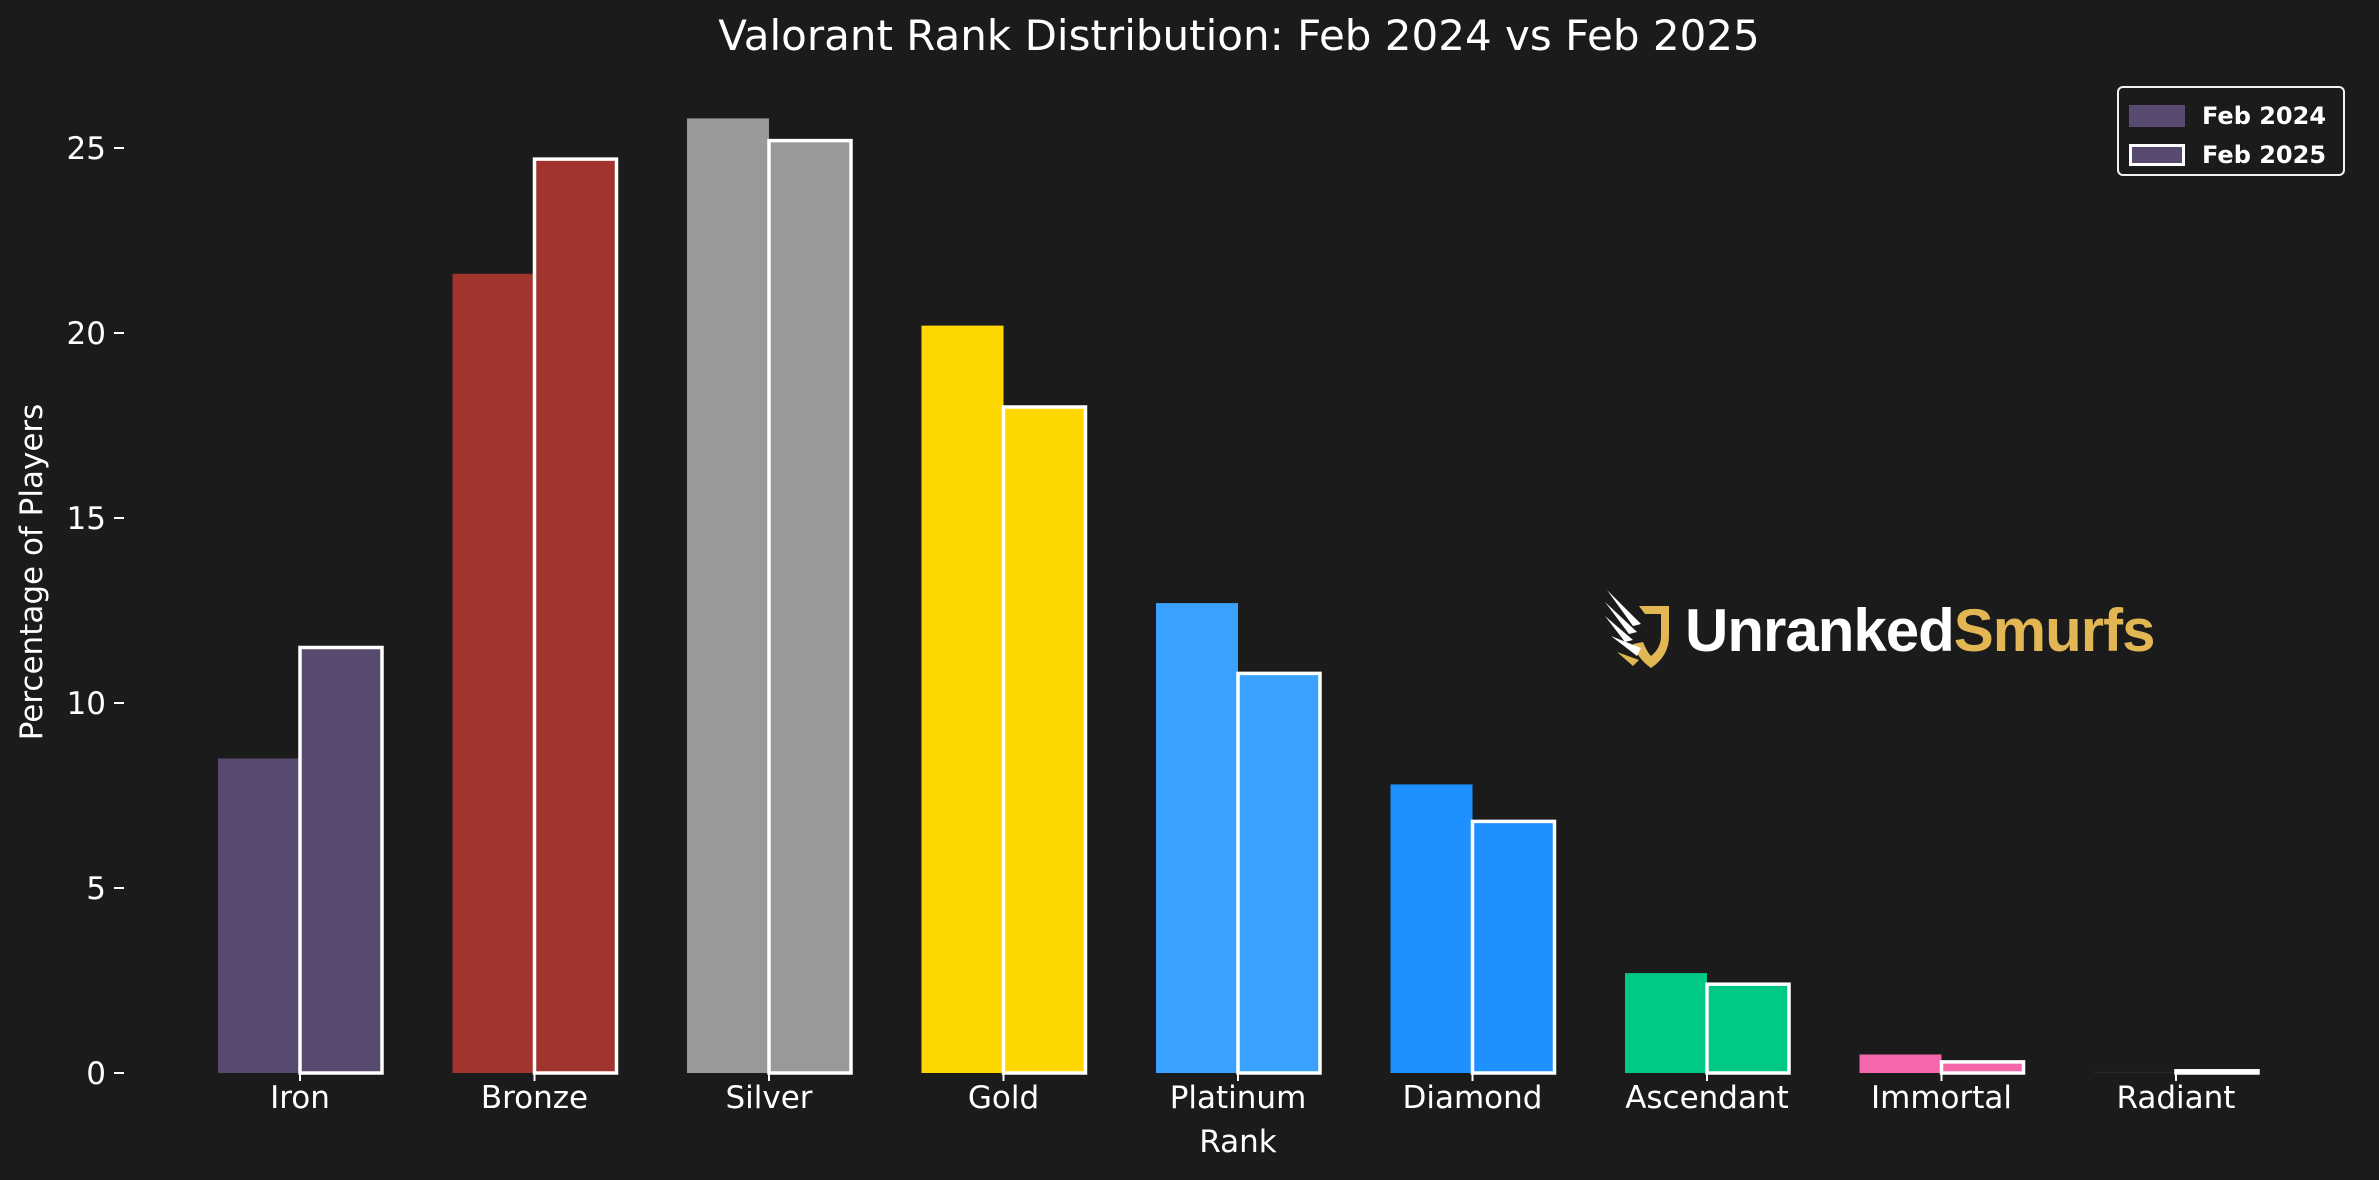 Image resolution: width=2379 pixels, height=1180 pixels. Describe the element at coordinates (86, 704) in the screenshot. I see `y-tick-label: 10` at that location.